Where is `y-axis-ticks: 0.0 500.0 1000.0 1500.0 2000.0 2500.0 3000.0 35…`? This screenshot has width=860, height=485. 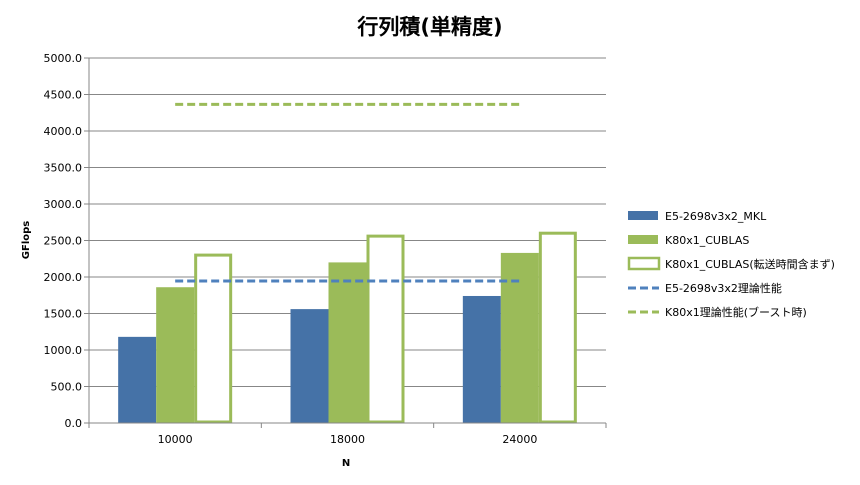 y-axis-ticks: 0.0 500.0 1000.0 1500.0 2000.0 2500.0 3000.0 35… is located at coordinates (66, 241).